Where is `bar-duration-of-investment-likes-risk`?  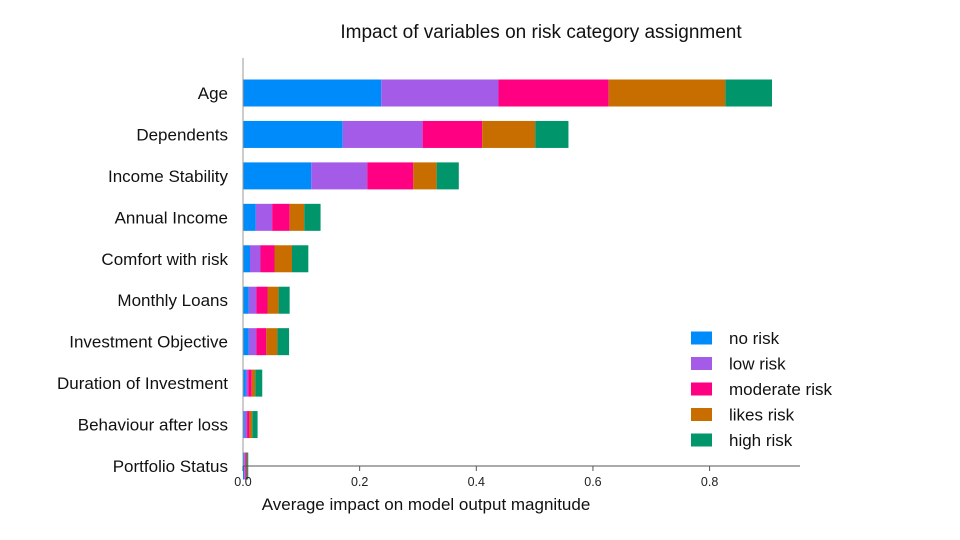
bar-duration-of-investment-likes-risk is located at coordinates (253, 383).